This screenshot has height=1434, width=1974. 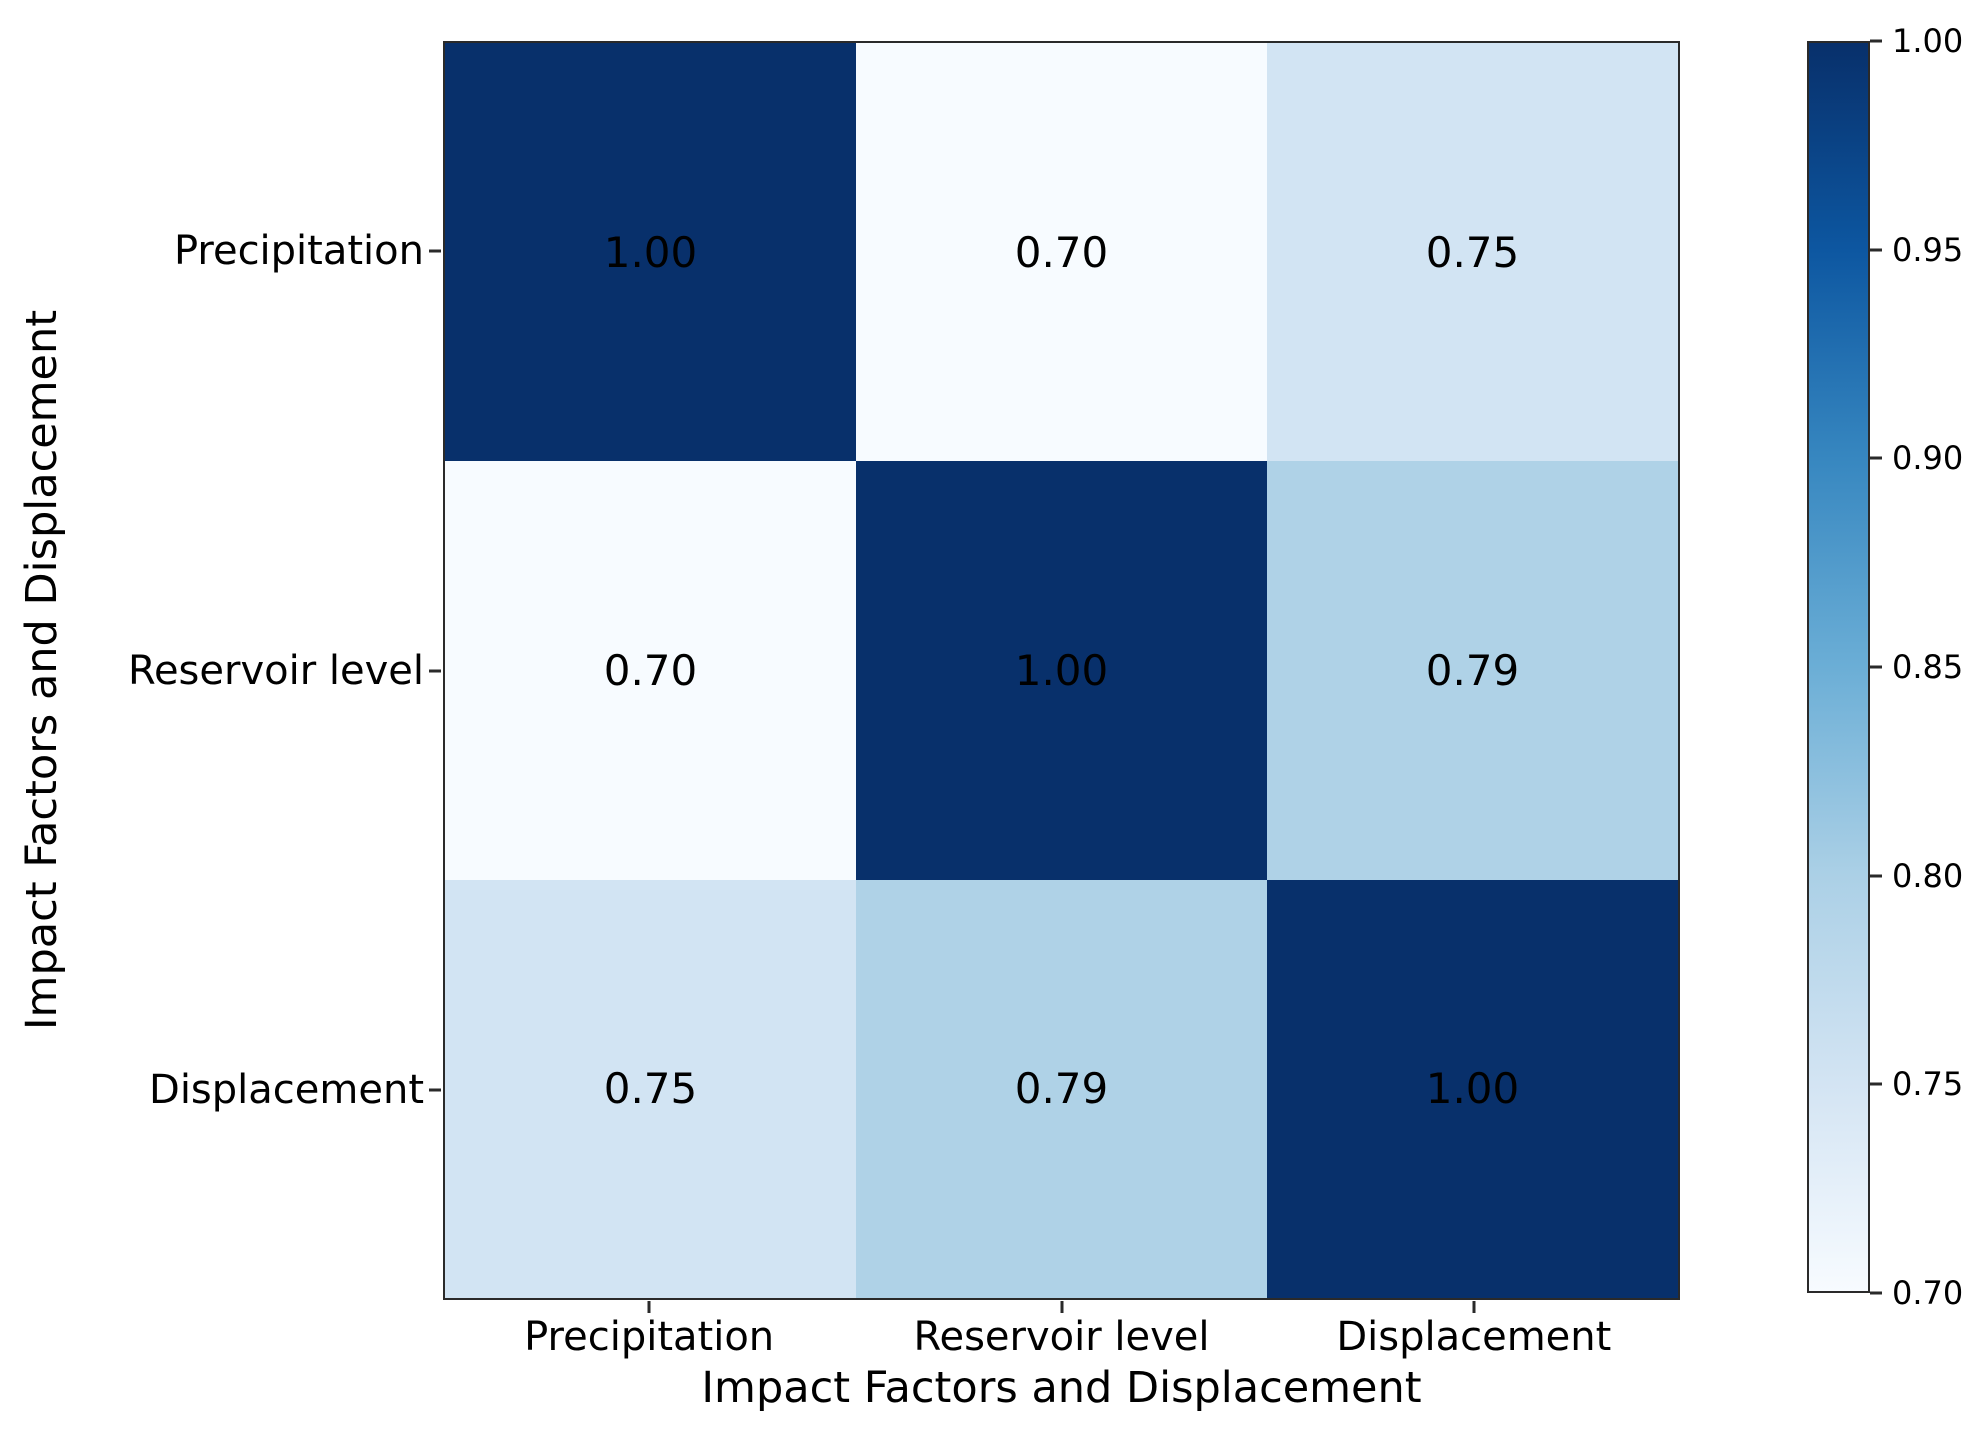 What do you see at coordinates (1928, 41) in the screenshot?
I see `colorbar-tick-label: 1.00` at bounding box center [1928, 41].